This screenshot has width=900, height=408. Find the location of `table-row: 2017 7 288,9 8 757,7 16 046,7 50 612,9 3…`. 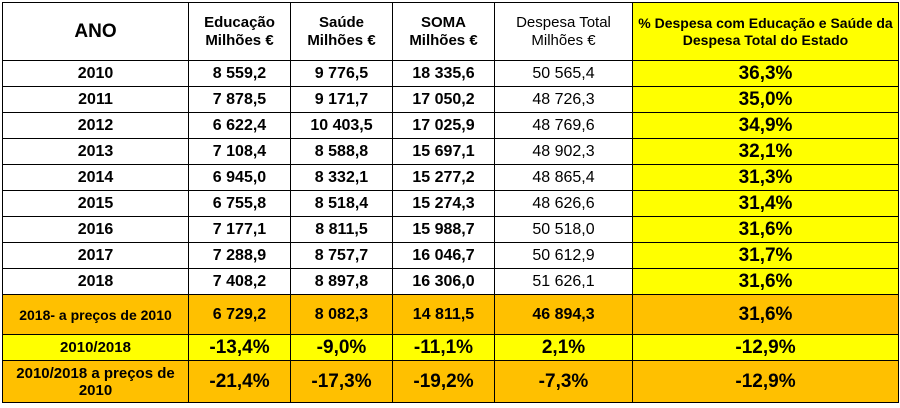

table-row: 2017 7 288,9 8 757,7 16 046,7 50 612,9 3… is located at coordinates (450, 255).